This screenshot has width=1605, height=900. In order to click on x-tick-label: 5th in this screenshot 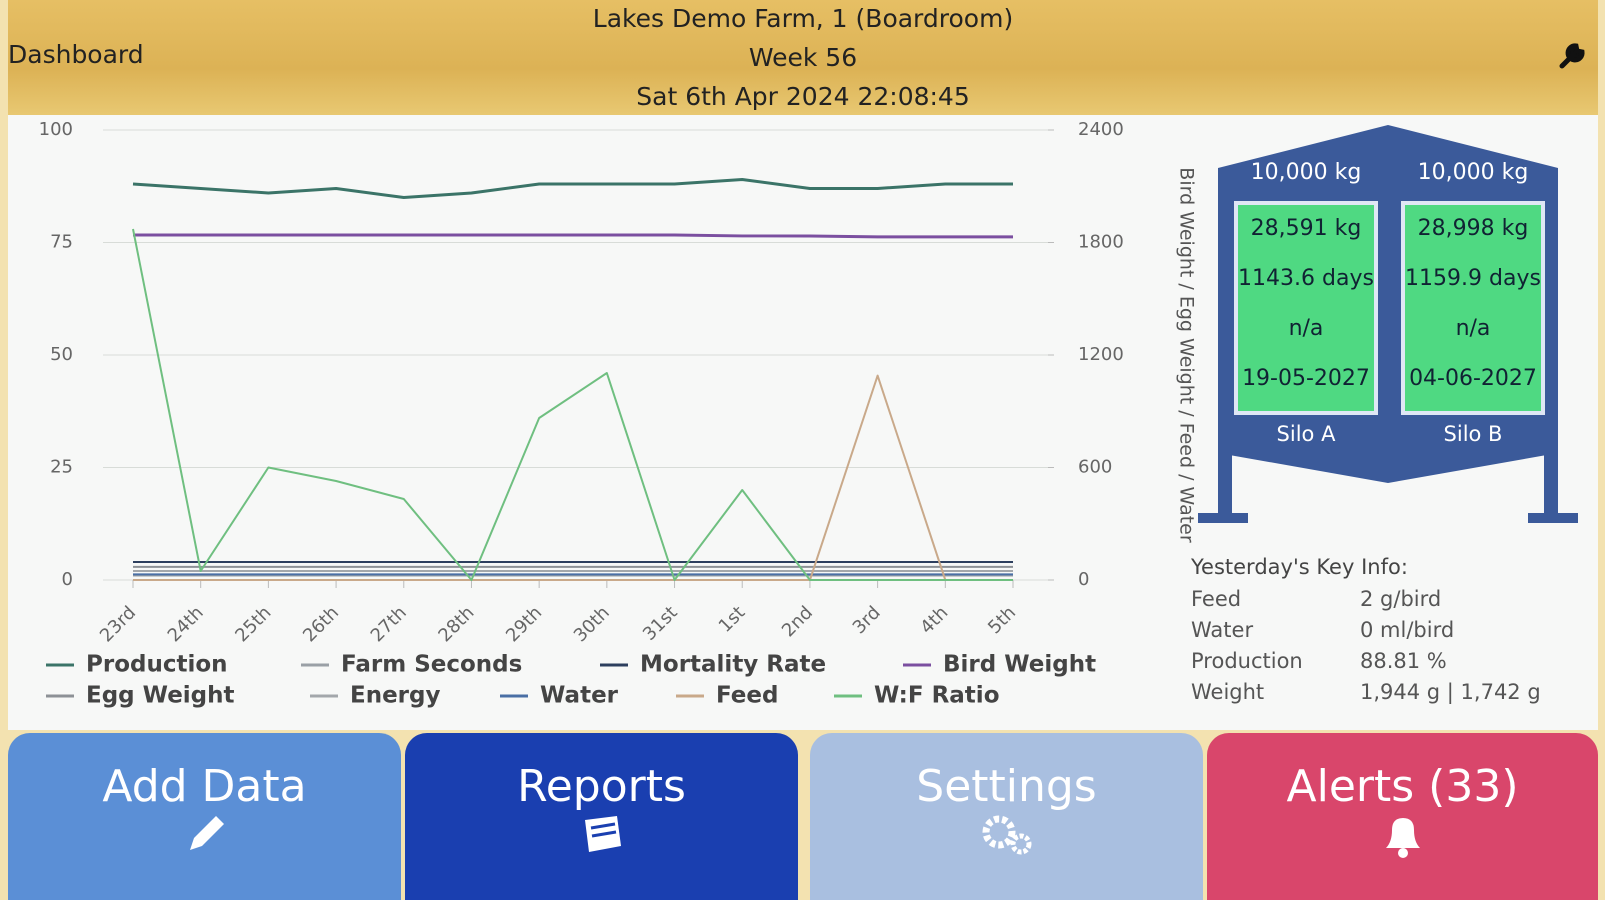, I will do `click(1002, 620)`.